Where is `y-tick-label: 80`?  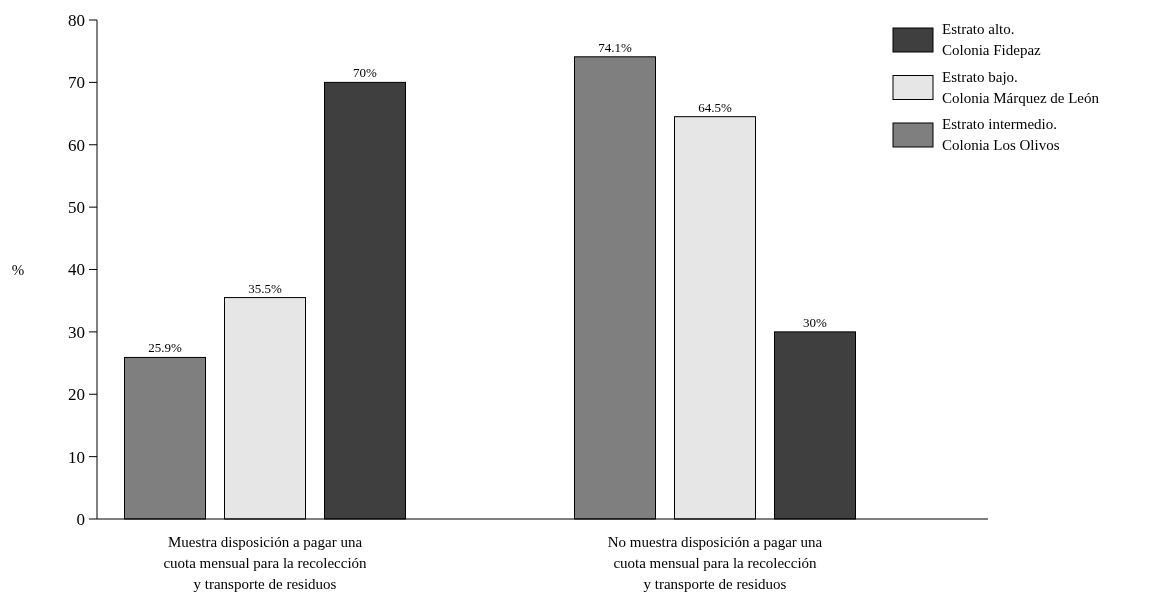 y-tick-label: 80 is located at coordinates (76, 20).